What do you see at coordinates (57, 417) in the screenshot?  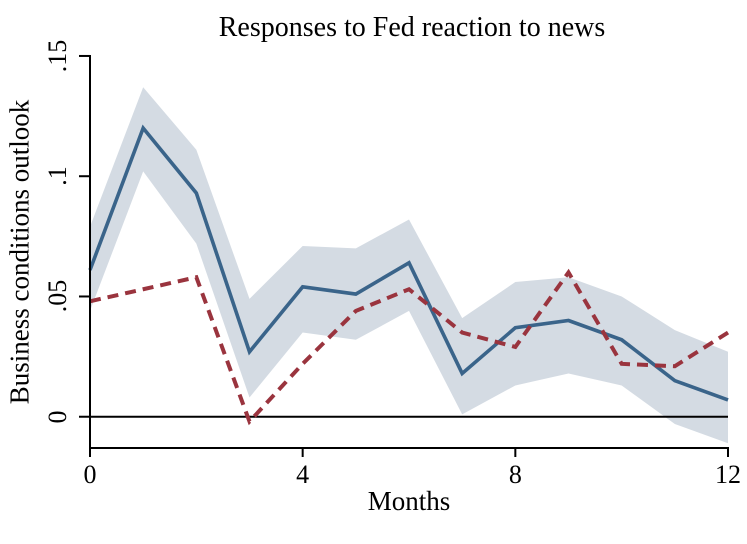 I see `y-tick-label-0: 0` at bounding box center [57, 417].